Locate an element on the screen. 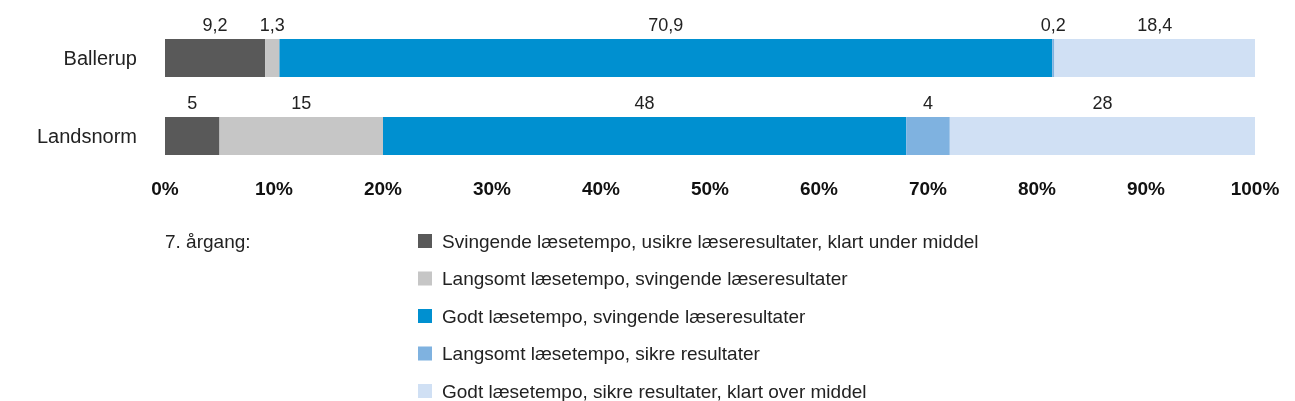 The height and width of the screenshot is (401, 1295). y-tick-label: Ballerup is located at coordinates (100, 58).